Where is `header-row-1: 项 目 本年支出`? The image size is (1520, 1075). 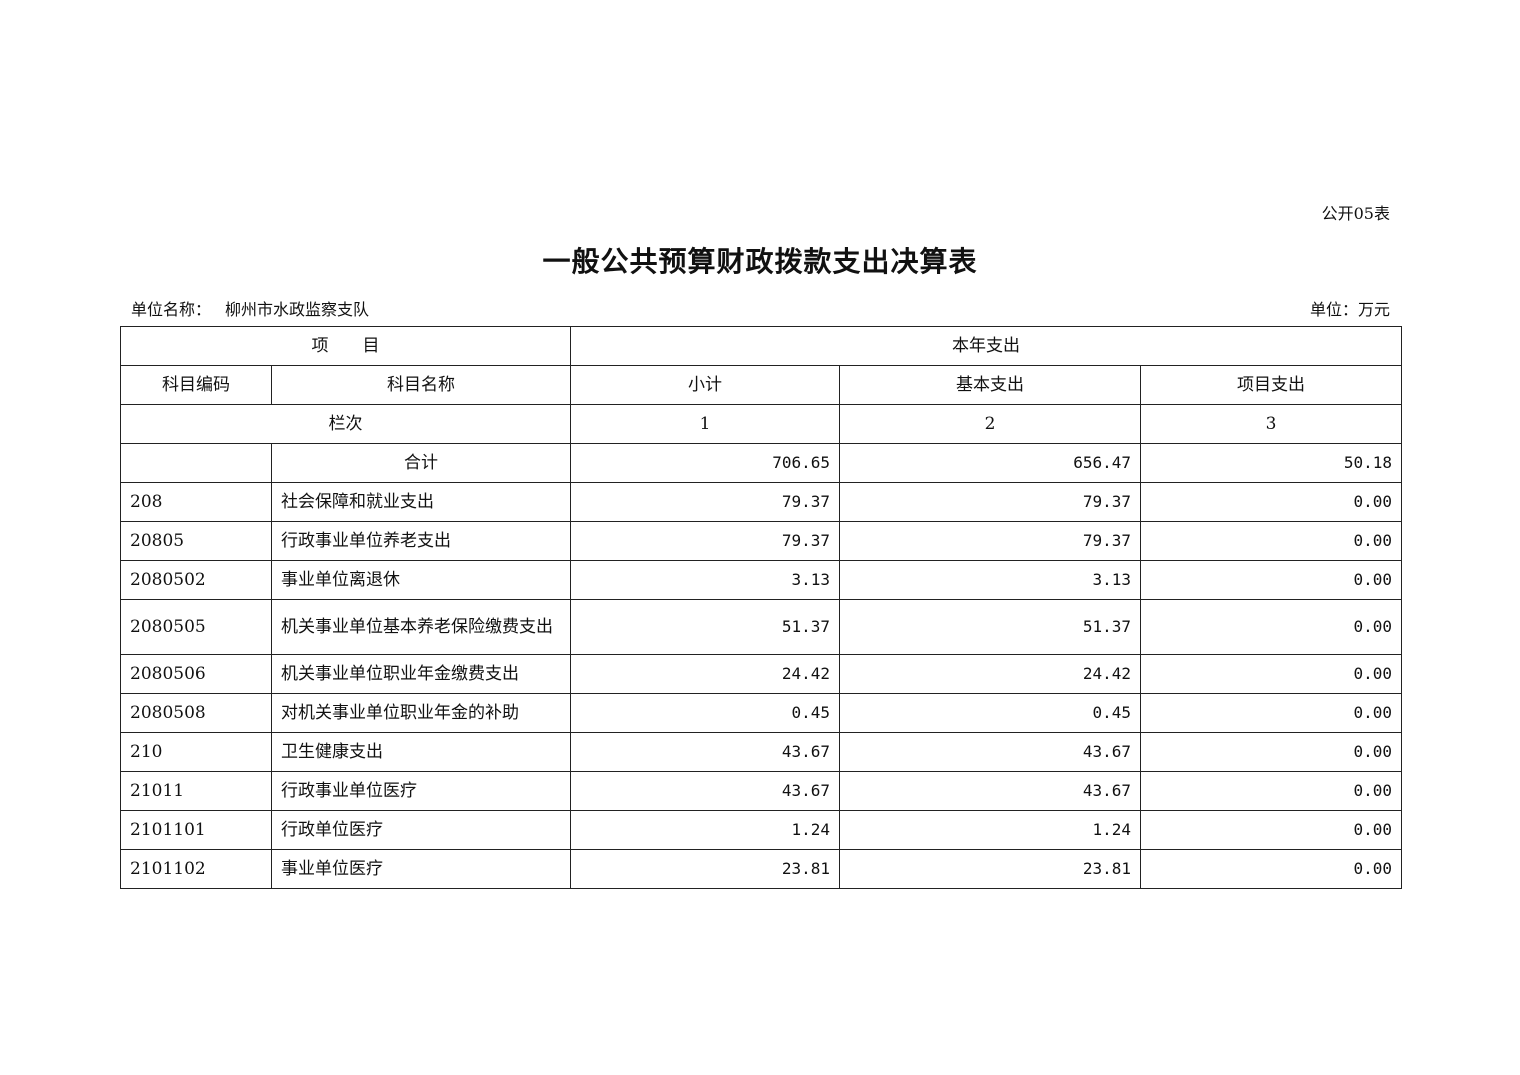
header-row-1: 项 目 本年支出 is located at coordinates (761, 346).